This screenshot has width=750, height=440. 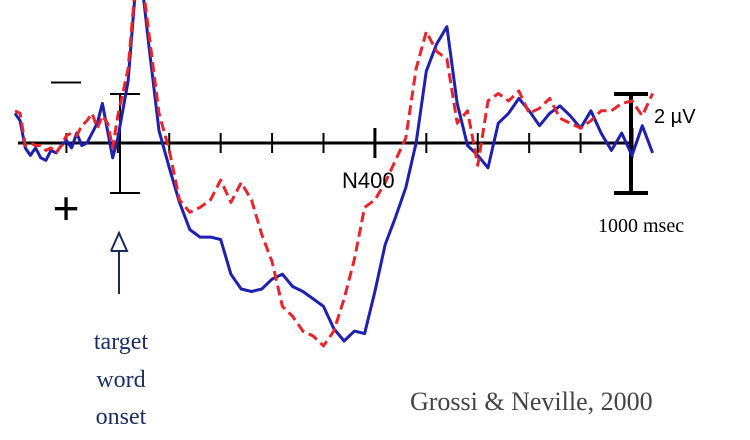 What do you see at coordinates (368, 180) in the screenshot?
I see `n400-label: N400` at bounding box center [368, 180].